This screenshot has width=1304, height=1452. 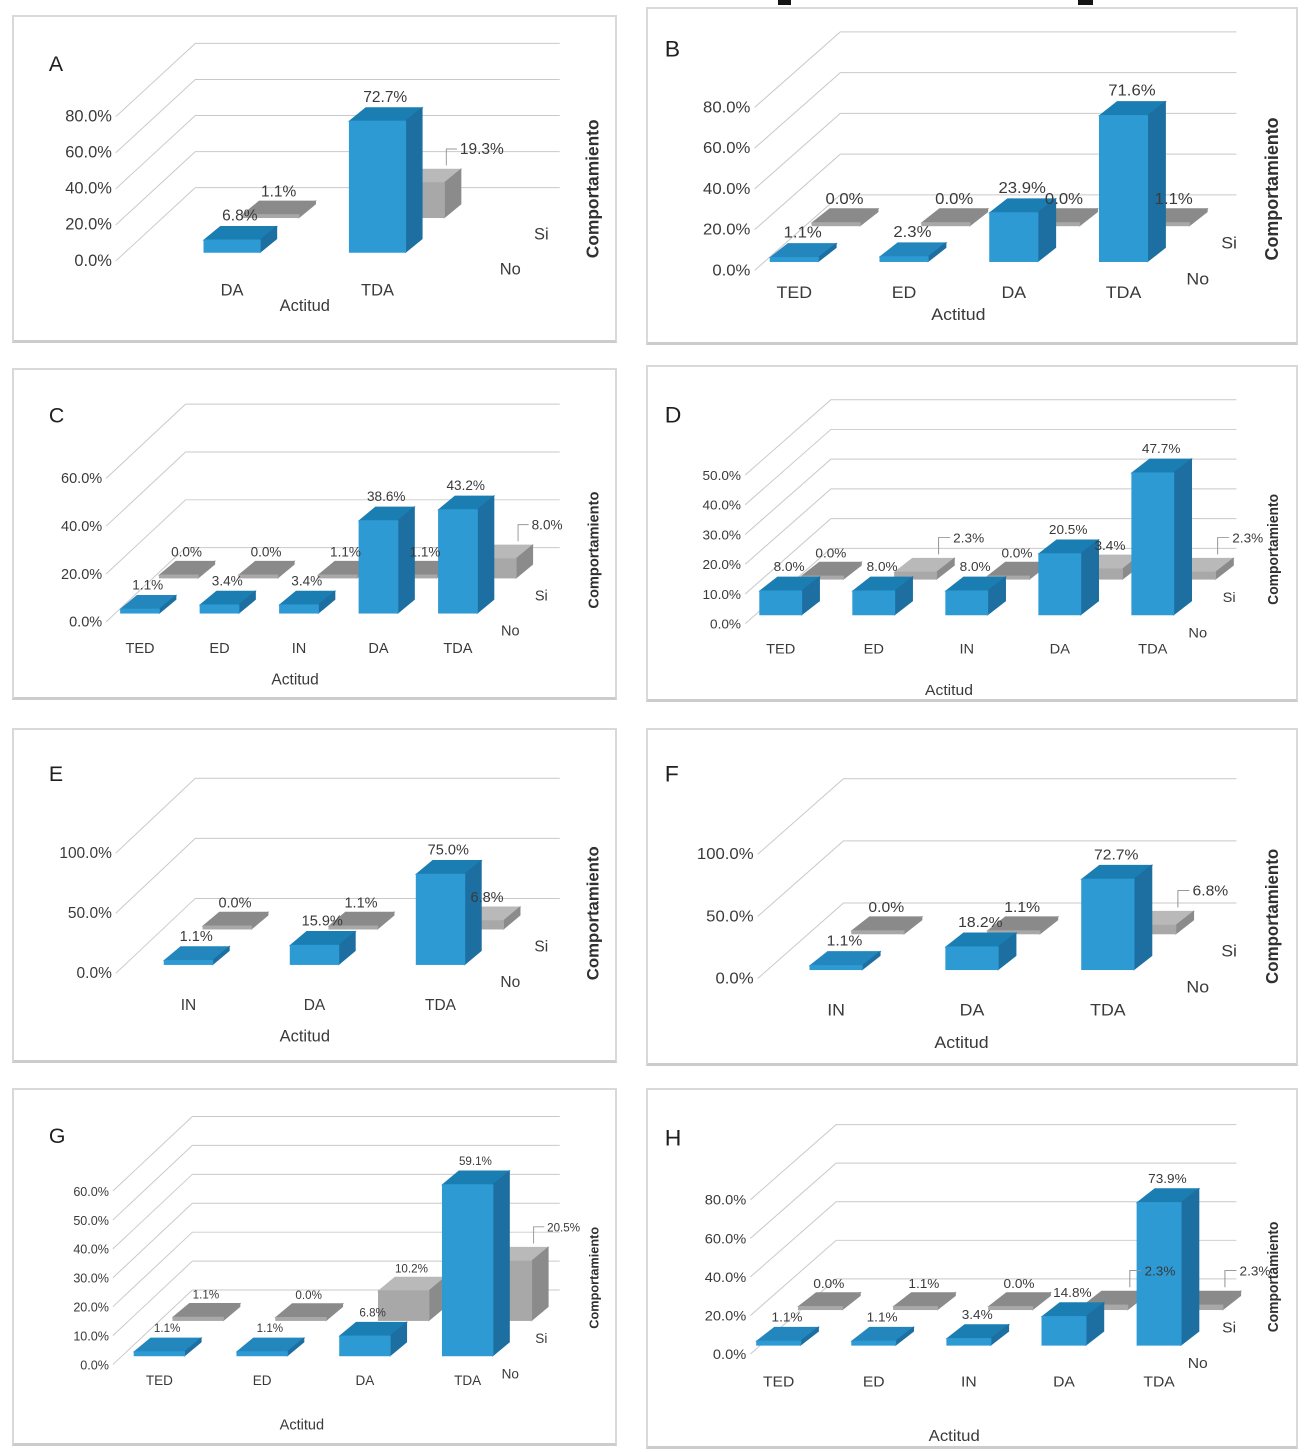 What do you see at coordinates (411, 1268) in the screenshot?
I see `data-label-si: 10.2%` at bounding box center [411, 1268].